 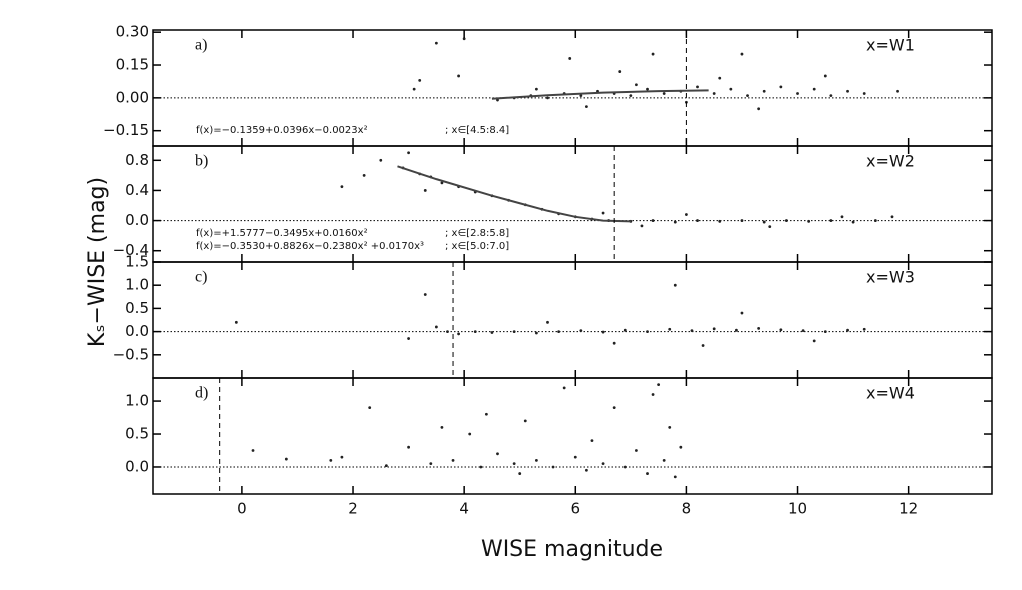 I want to click on y-axis-label: Kₛ−WISE (mag), so click(x=97, y=262).